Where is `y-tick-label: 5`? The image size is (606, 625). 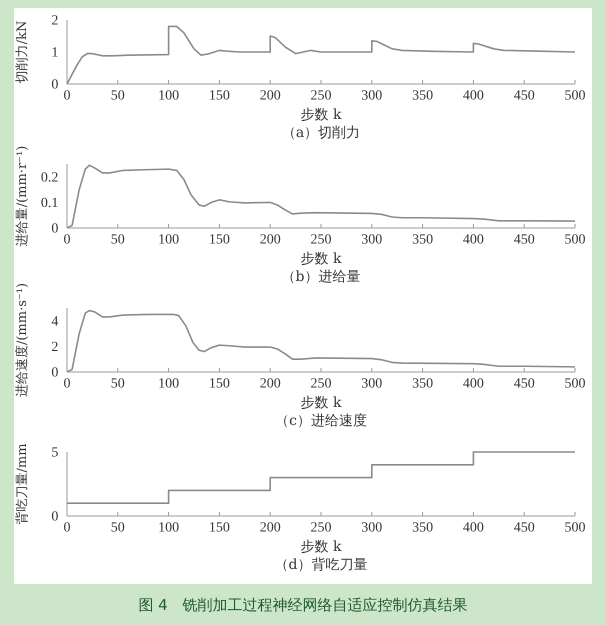 y-tick-label: 5 is located at coordinates (54, 452).